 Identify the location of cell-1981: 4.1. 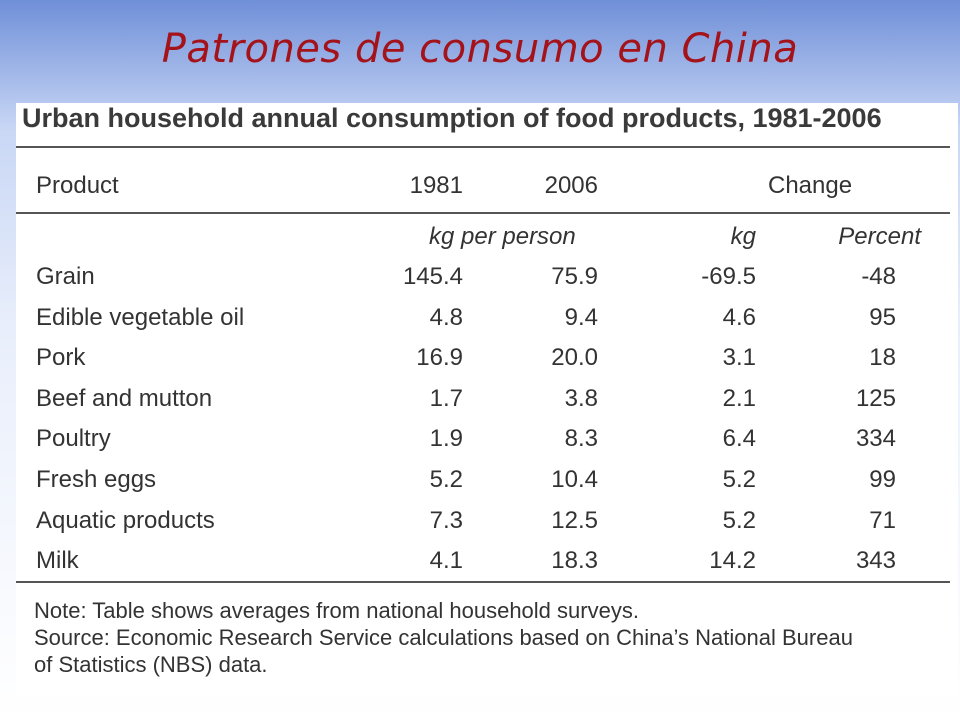
(446, 561).